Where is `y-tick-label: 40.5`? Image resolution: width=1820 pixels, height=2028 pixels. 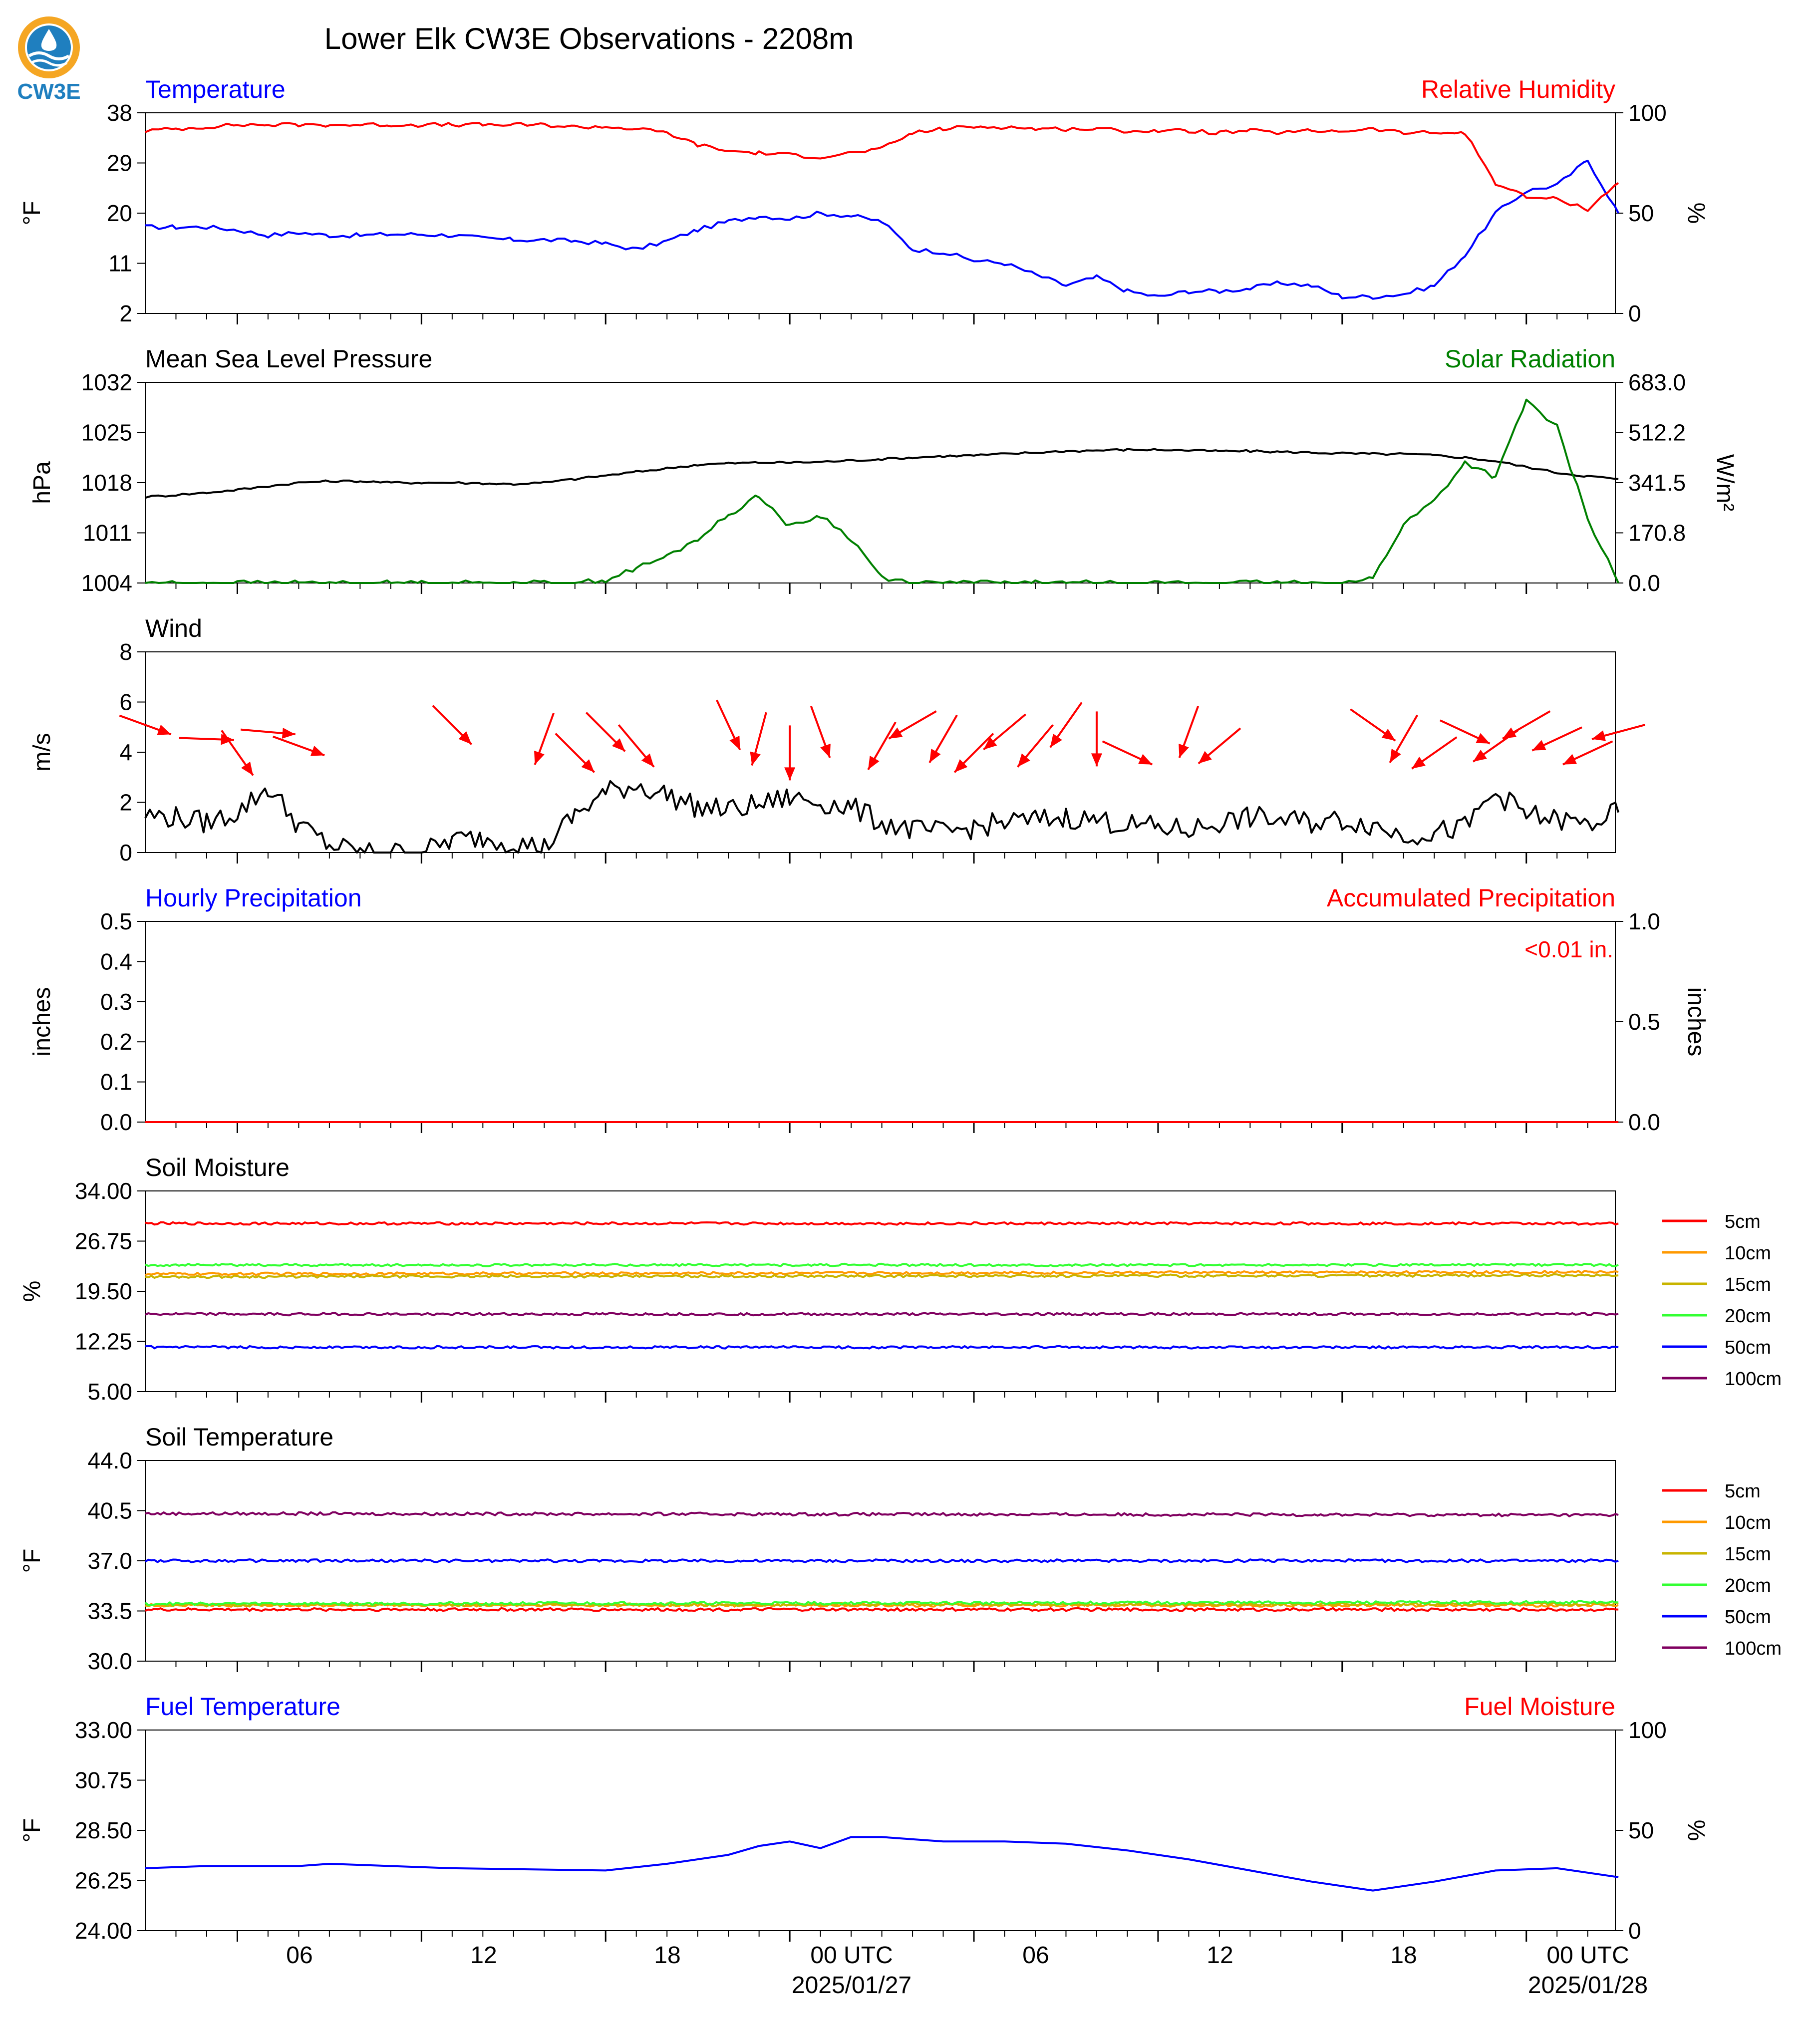
y-tick-label: 40.5 is located at coordinates (109, 1511).